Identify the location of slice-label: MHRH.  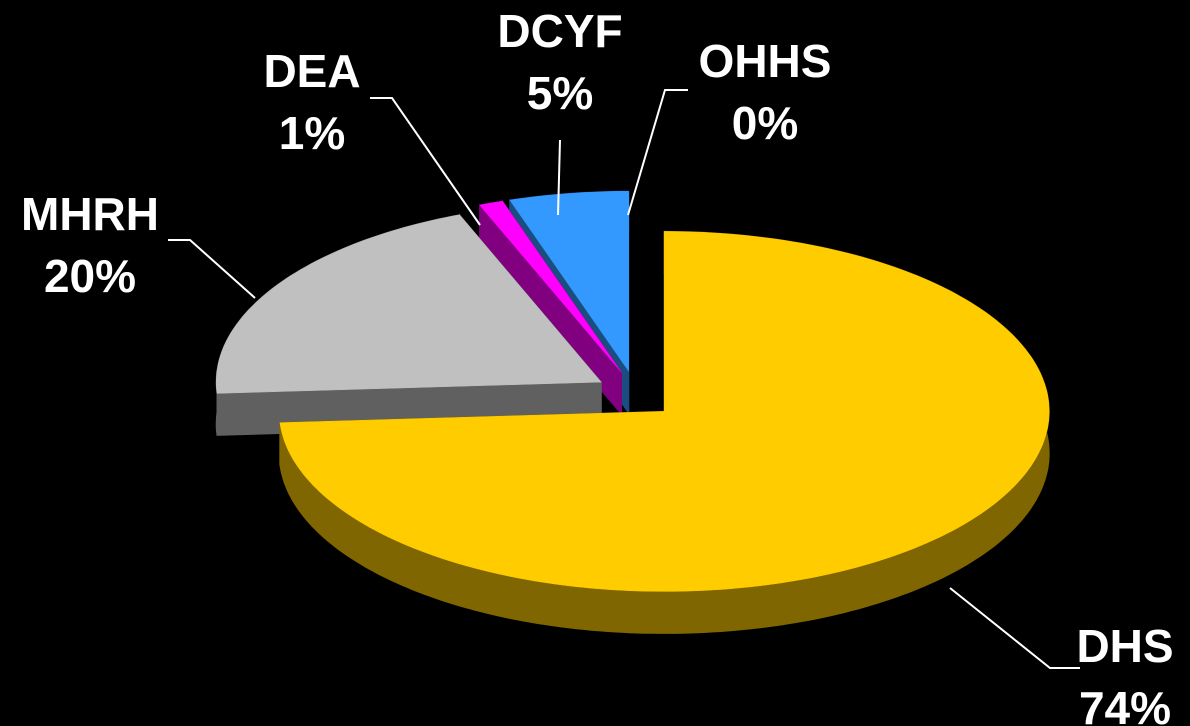
(90, 214).